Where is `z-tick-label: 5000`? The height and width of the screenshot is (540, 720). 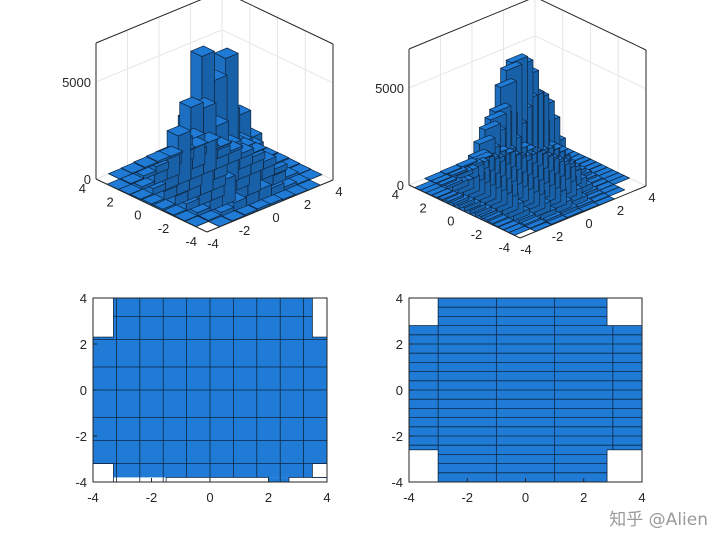
z-tick-label: 5000 is located at coordinates (389, 88).